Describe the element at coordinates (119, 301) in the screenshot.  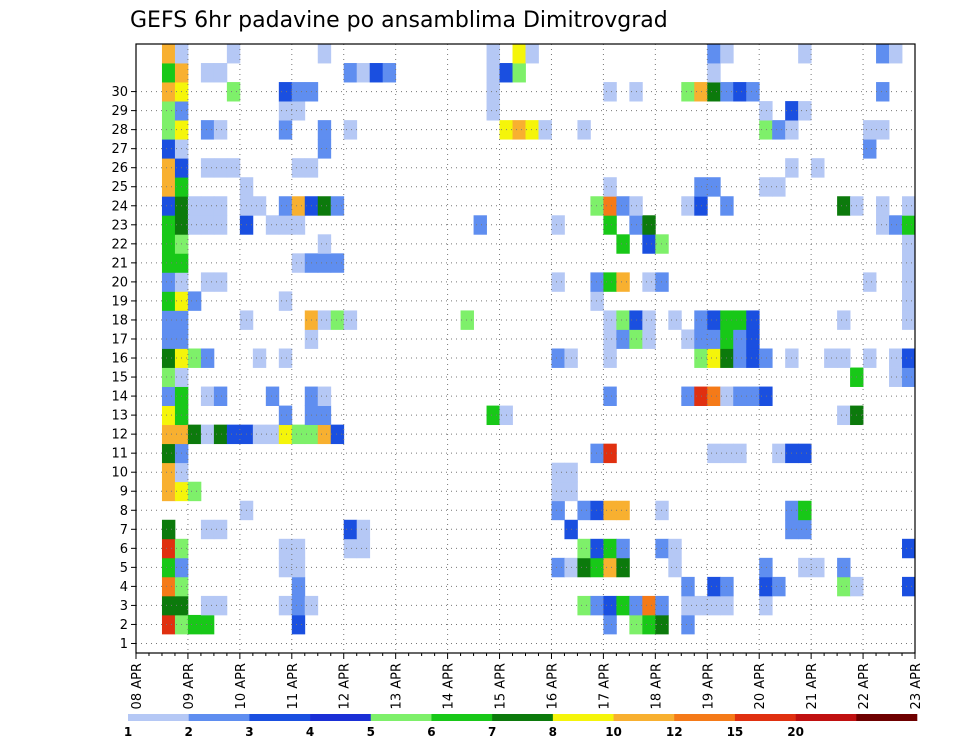
I see `y-tick-label: 19` at that location.